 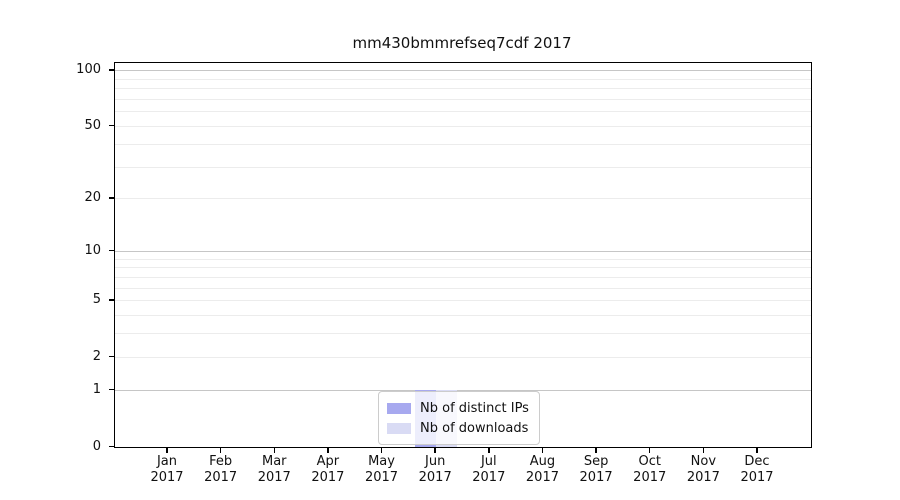 I want to click on y-tick-label: 100, so click(x=88, y=70).